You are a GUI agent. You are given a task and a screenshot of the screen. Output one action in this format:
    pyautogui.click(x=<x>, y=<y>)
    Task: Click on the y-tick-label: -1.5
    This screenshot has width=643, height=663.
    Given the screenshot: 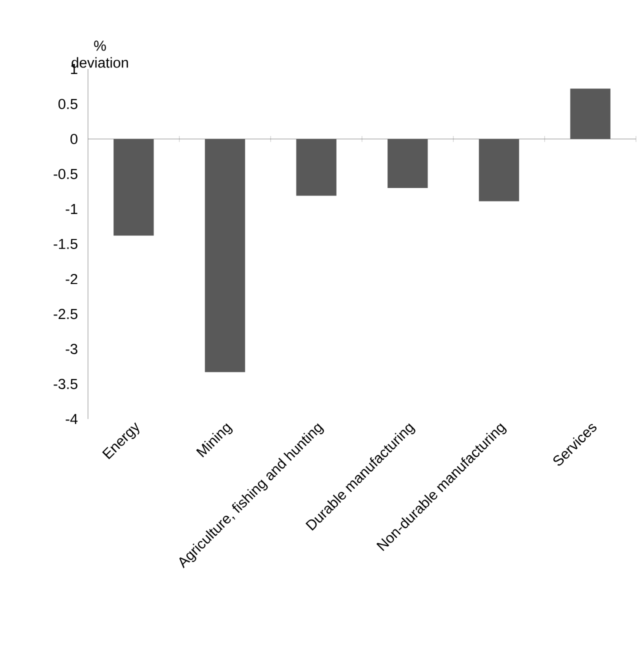 What is the action you would take?
    pyautogui.click(x=66, y=244)
    